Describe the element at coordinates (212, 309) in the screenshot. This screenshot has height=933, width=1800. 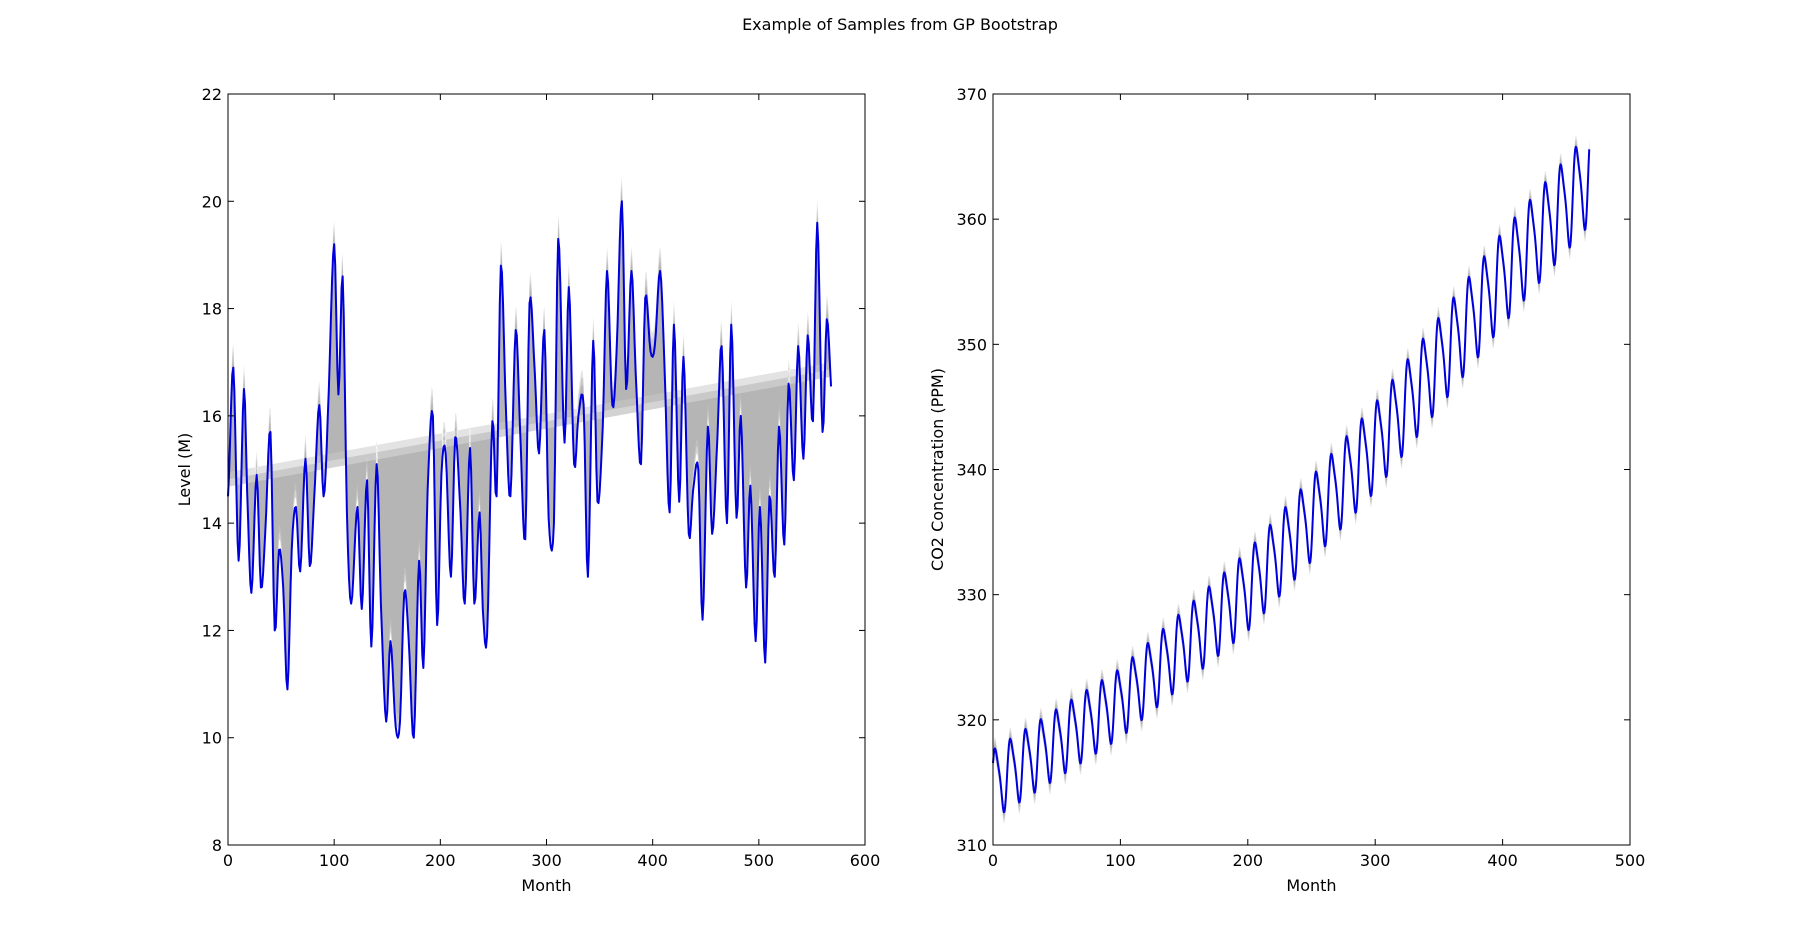
I see `y-tick-label: 18` at that location.